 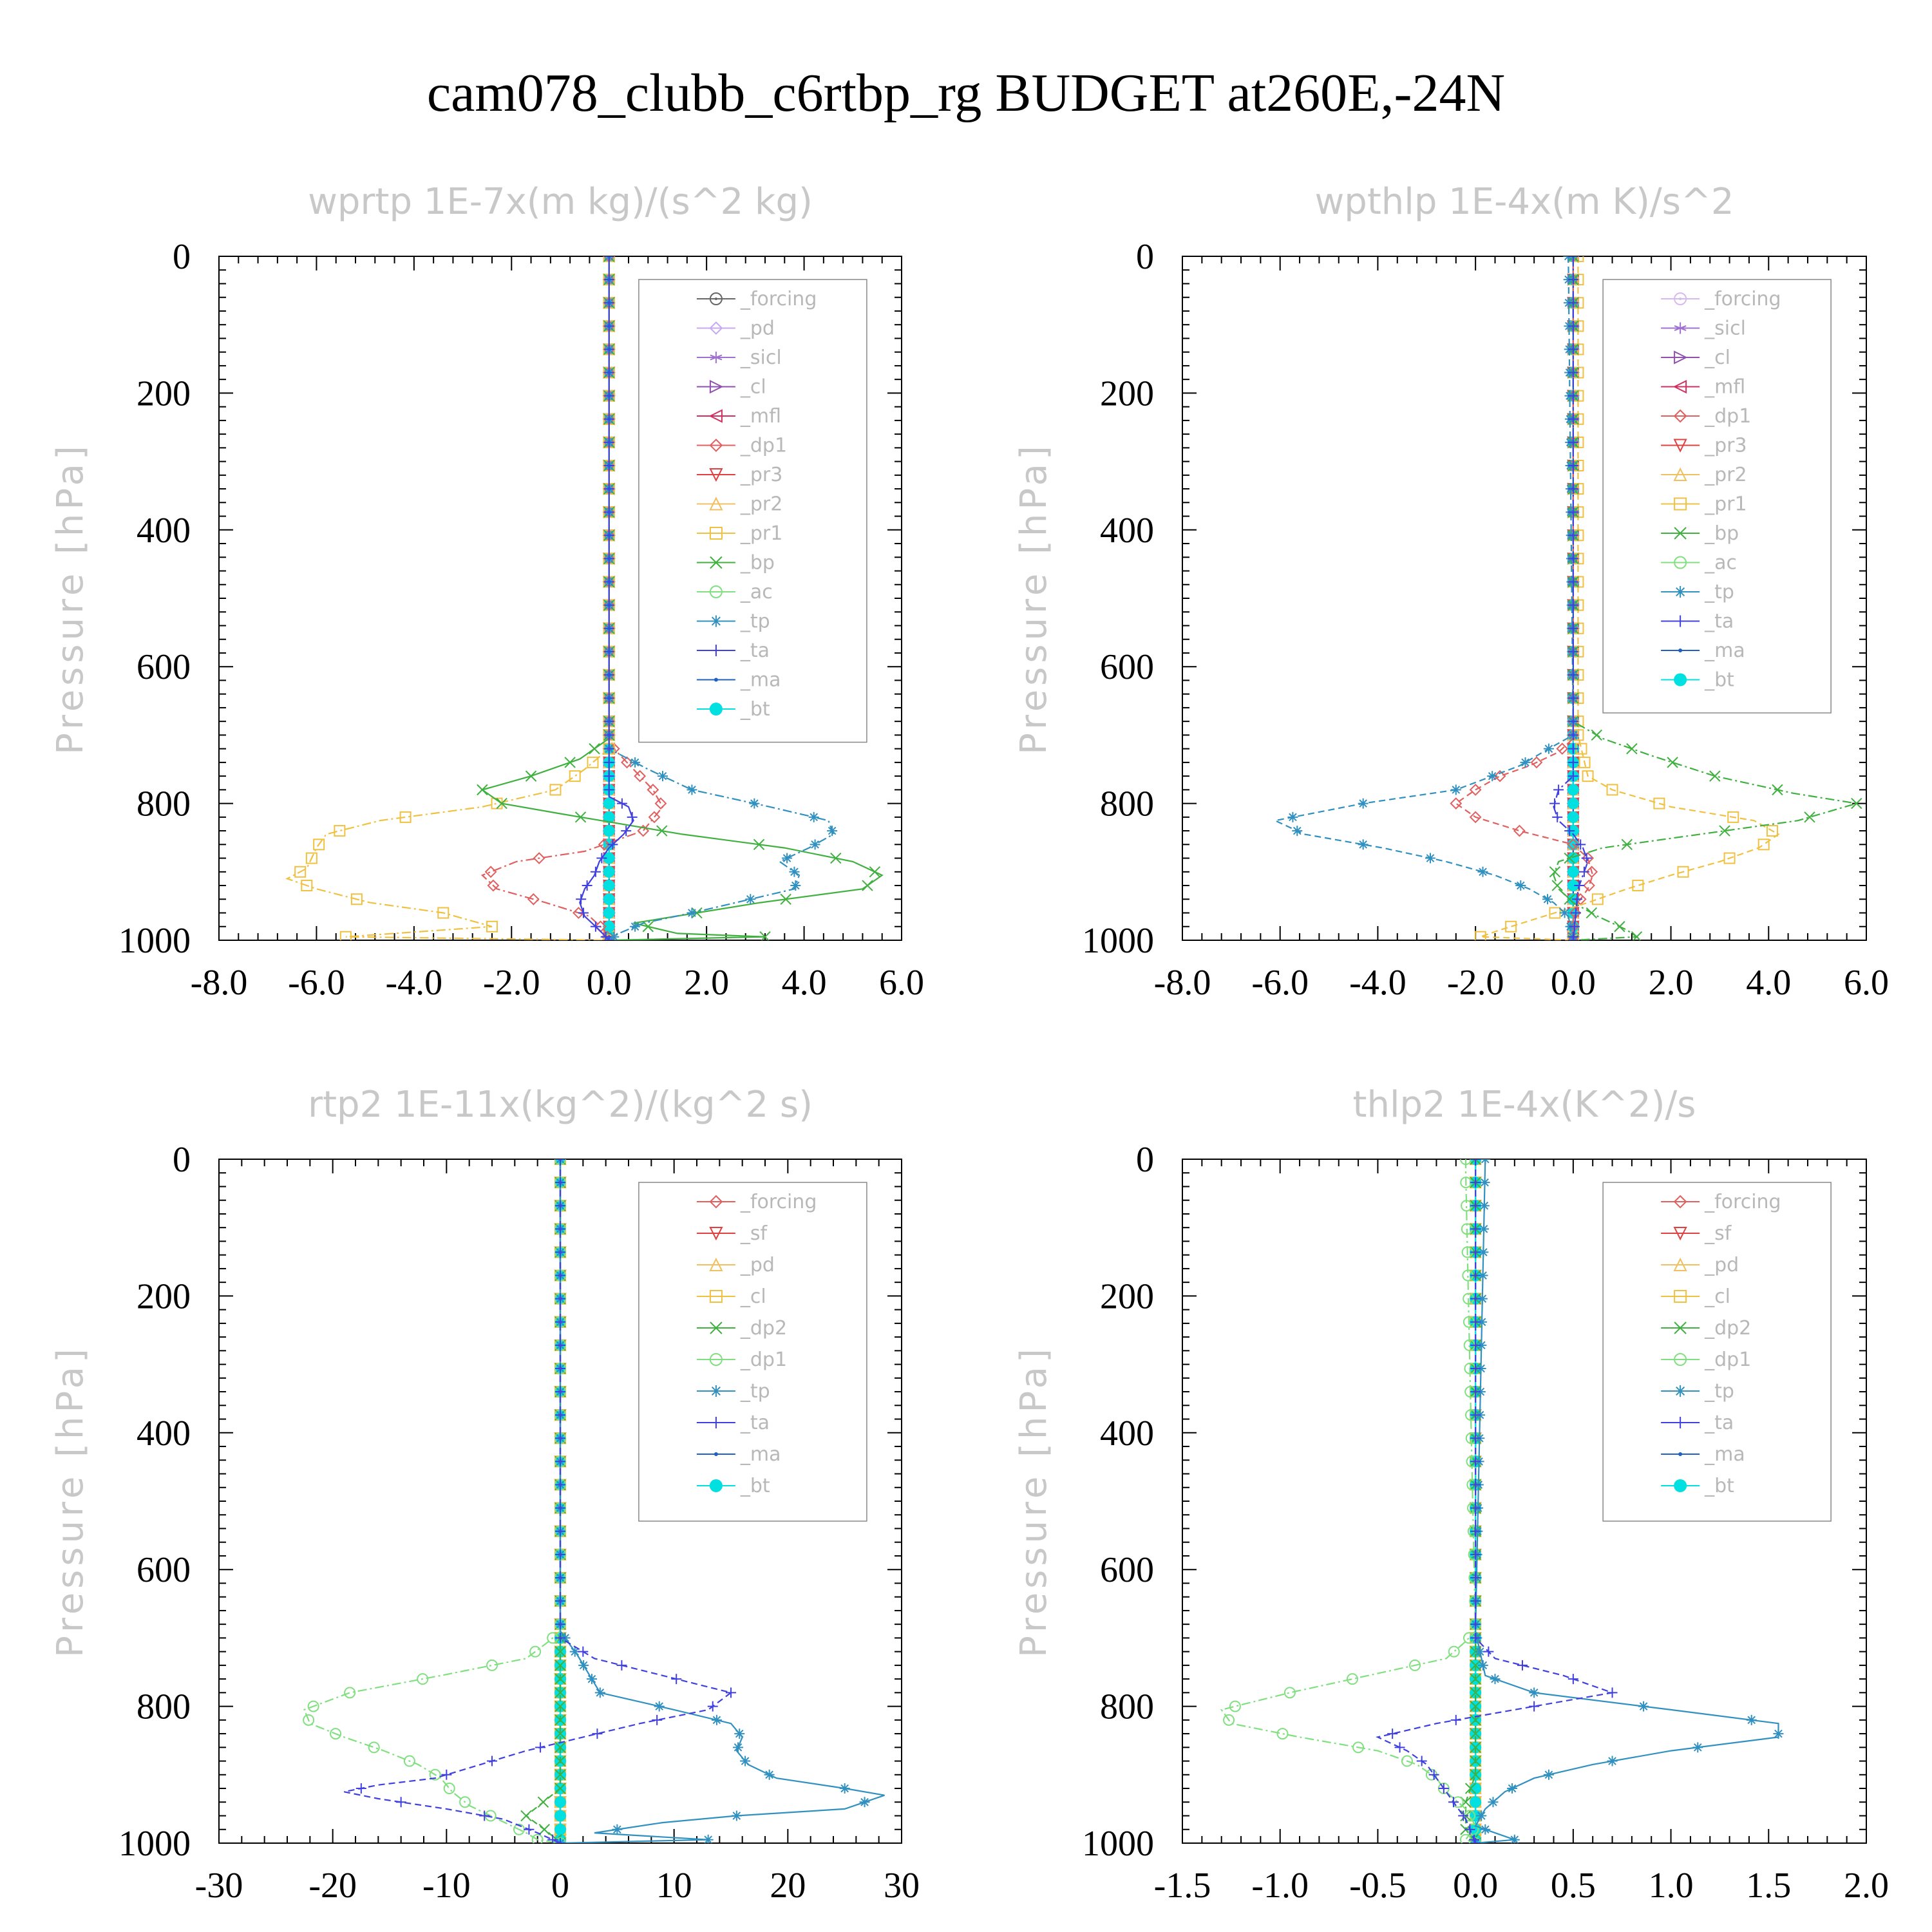 I want to click on y-tick-label: 800, so click(x=164, y=804).